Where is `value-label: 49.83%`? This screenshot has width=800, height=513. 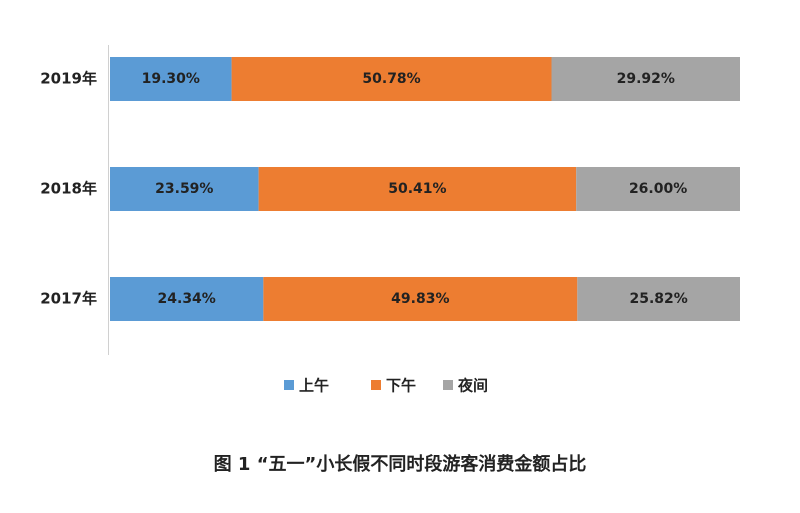 value-label: 49.83% is located at coordinates (420, 299).